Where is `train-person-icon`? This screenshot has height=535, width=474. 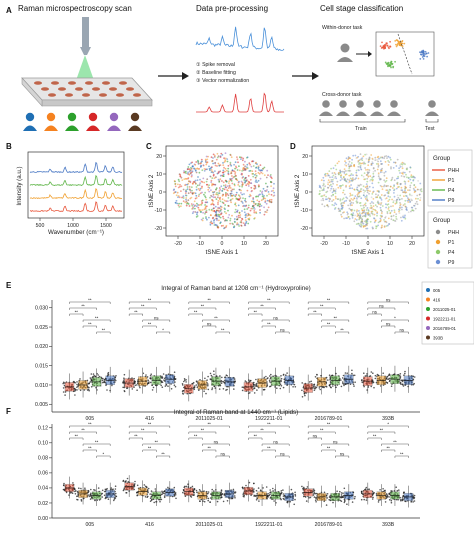
train-person-icon is located at coordinates (377, 104).